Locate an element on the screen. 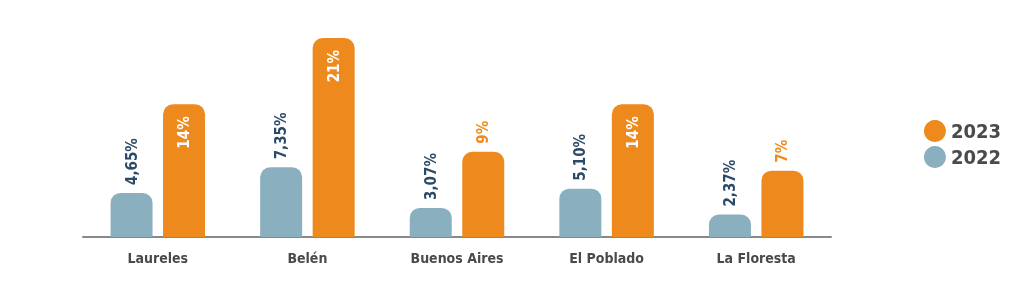 This screenshot has height=288, width=1024. data-label: 7% is located at coordinates (782, 151).